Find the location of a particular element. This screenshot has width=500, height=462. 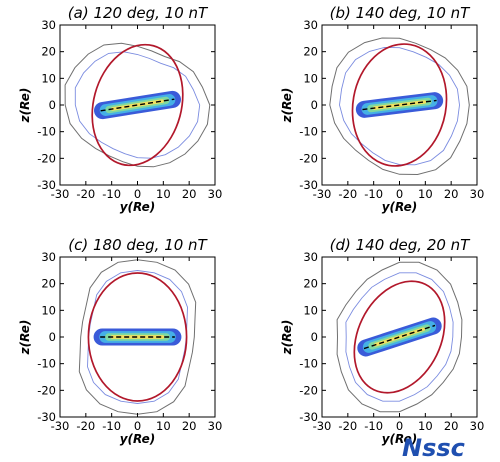

panel-title: (c) 180 deg, 10 nT is located at coordinates (138, 245).